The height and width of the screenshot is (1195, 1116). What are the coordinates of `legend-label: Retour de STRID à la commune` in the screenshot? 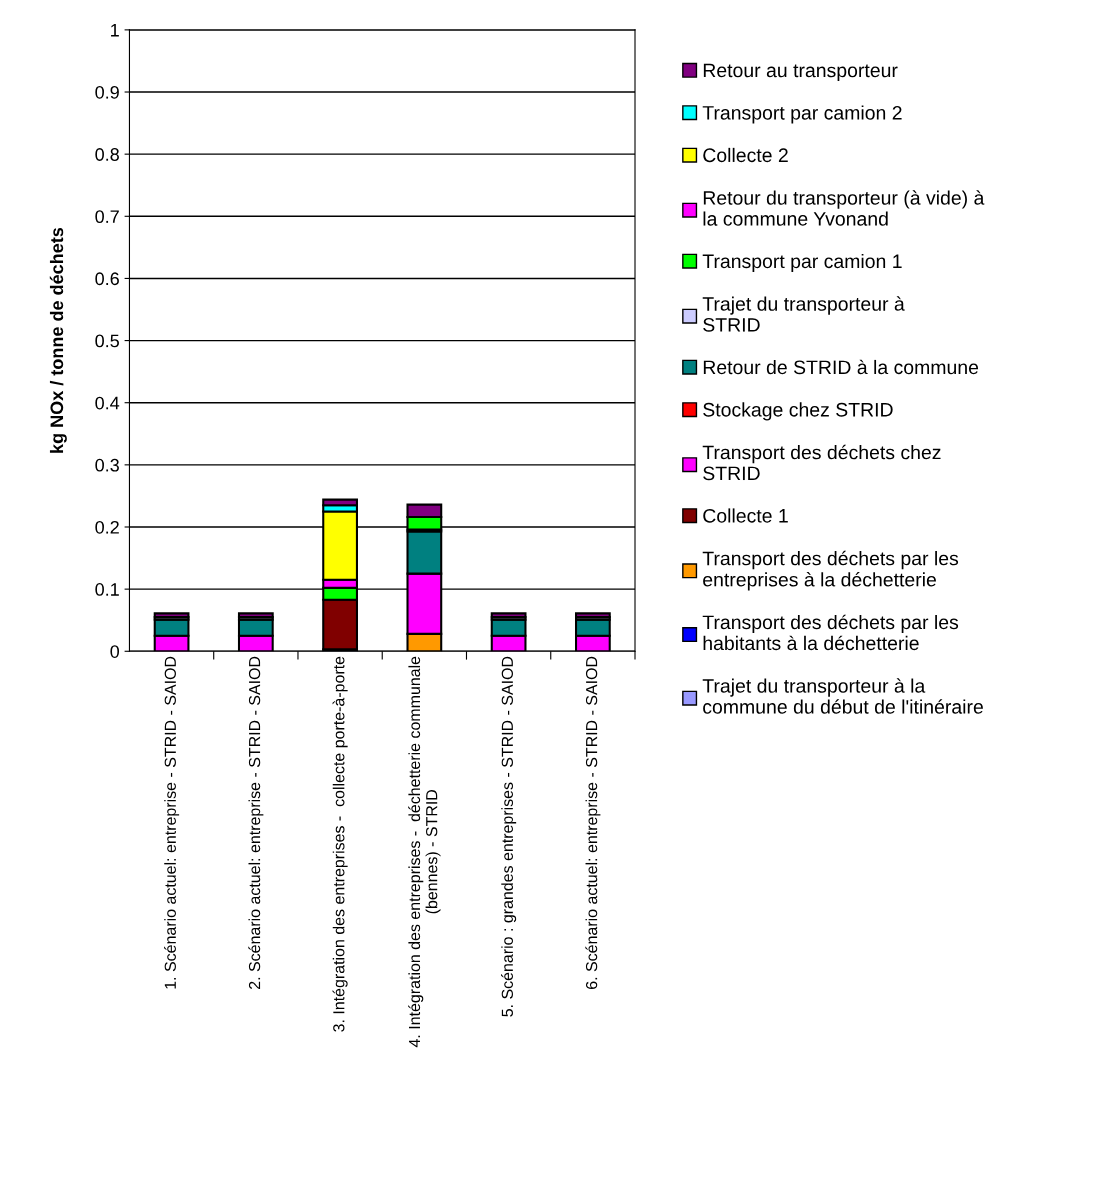 It's located at (841, 367).